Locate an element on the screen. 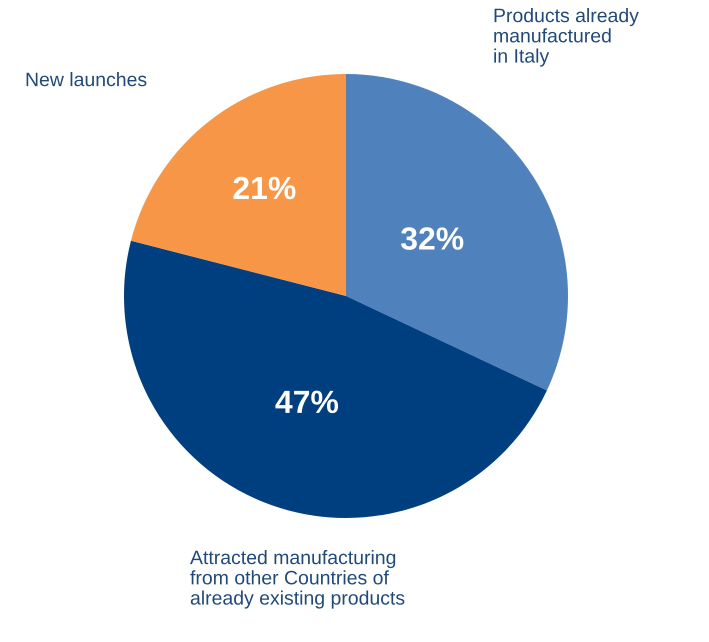 This screenshot has height=642, width=709. data-label: 32% is located at coordinates (432, 238).